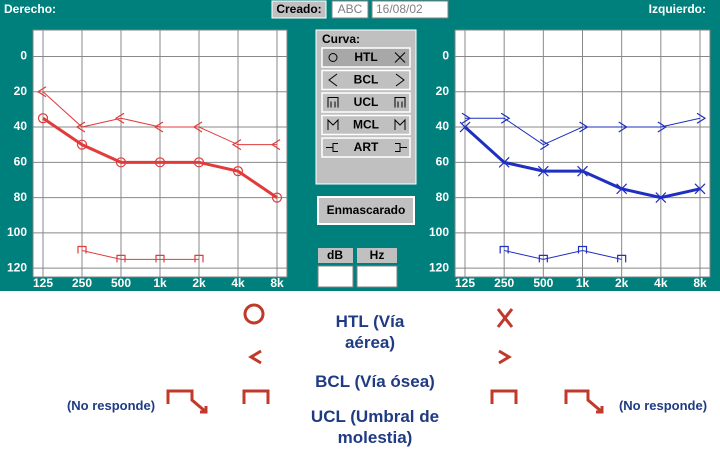  What do you see at coordinates (505, 357) in the screenshot?
I see `legend-greater-icon` at bounding box center [505, 357].